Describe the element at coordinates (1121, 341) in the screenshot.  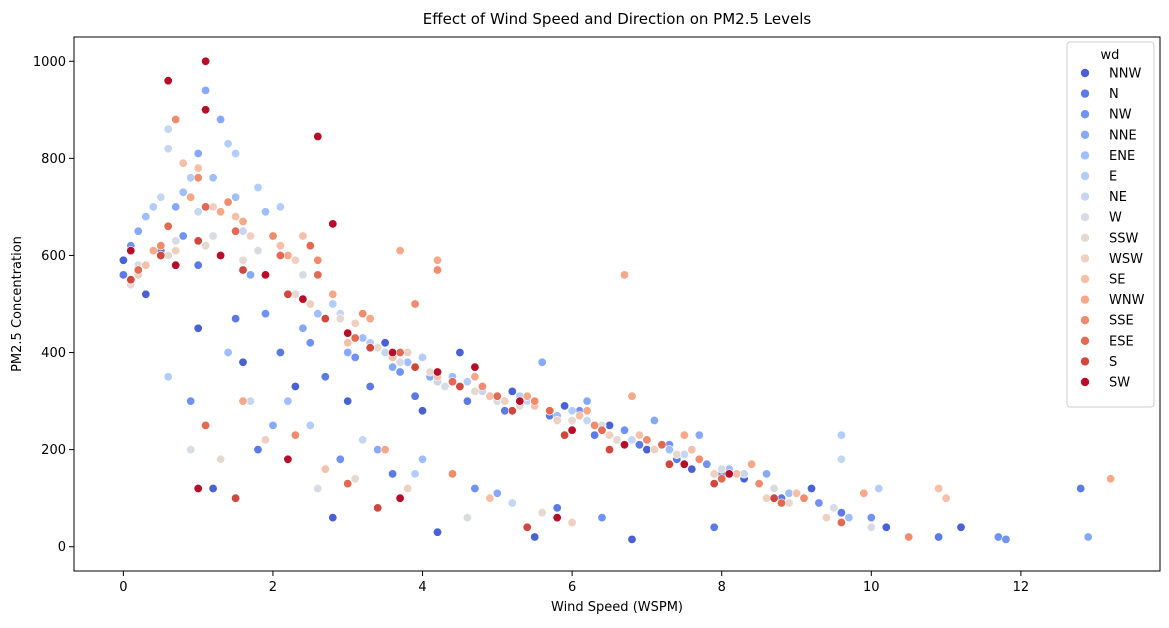
I see `legend-label: ESE` at that location.